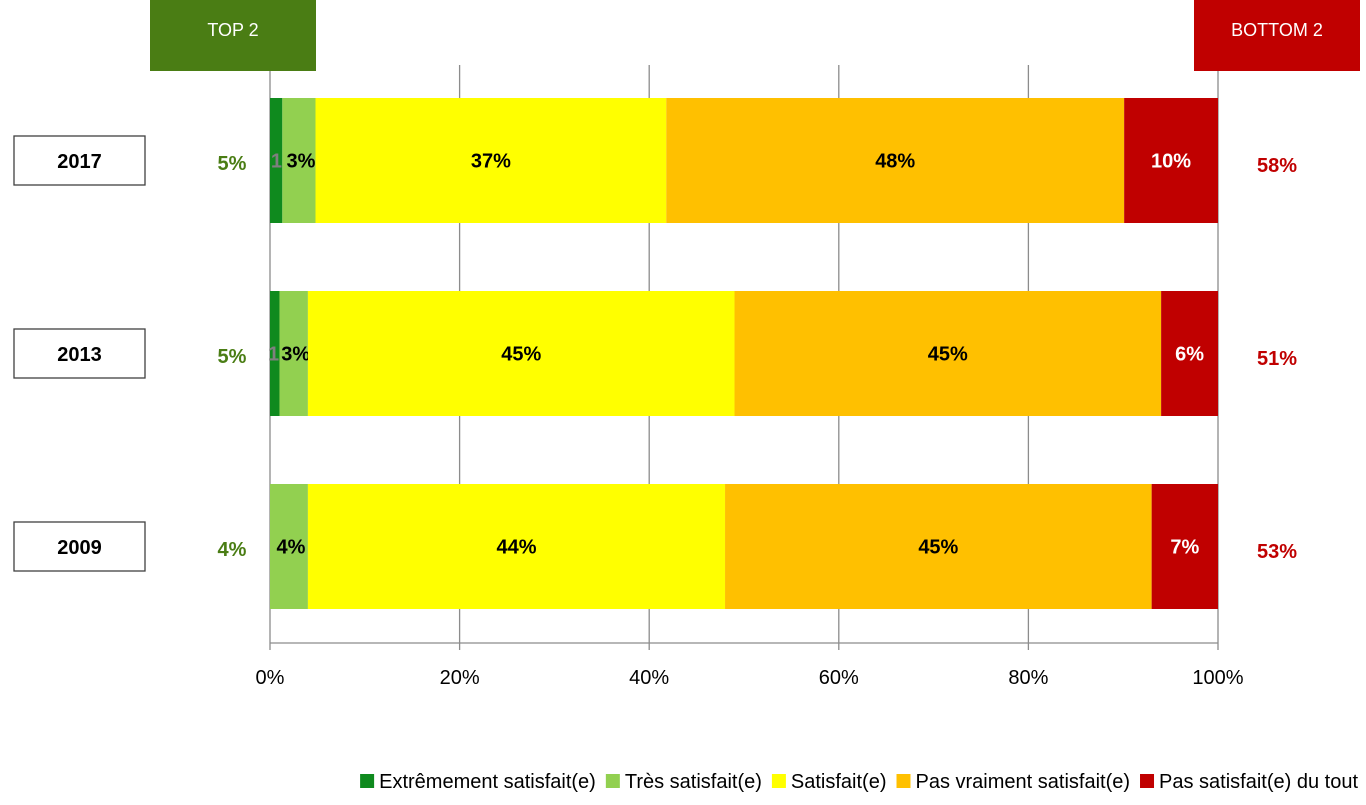 The height and width of the screenshot is (805, 1366). What do you see at coordinates (232, 550) in the screenshot?
I see `top2-value: 4%` at bounding box center [232, 550].